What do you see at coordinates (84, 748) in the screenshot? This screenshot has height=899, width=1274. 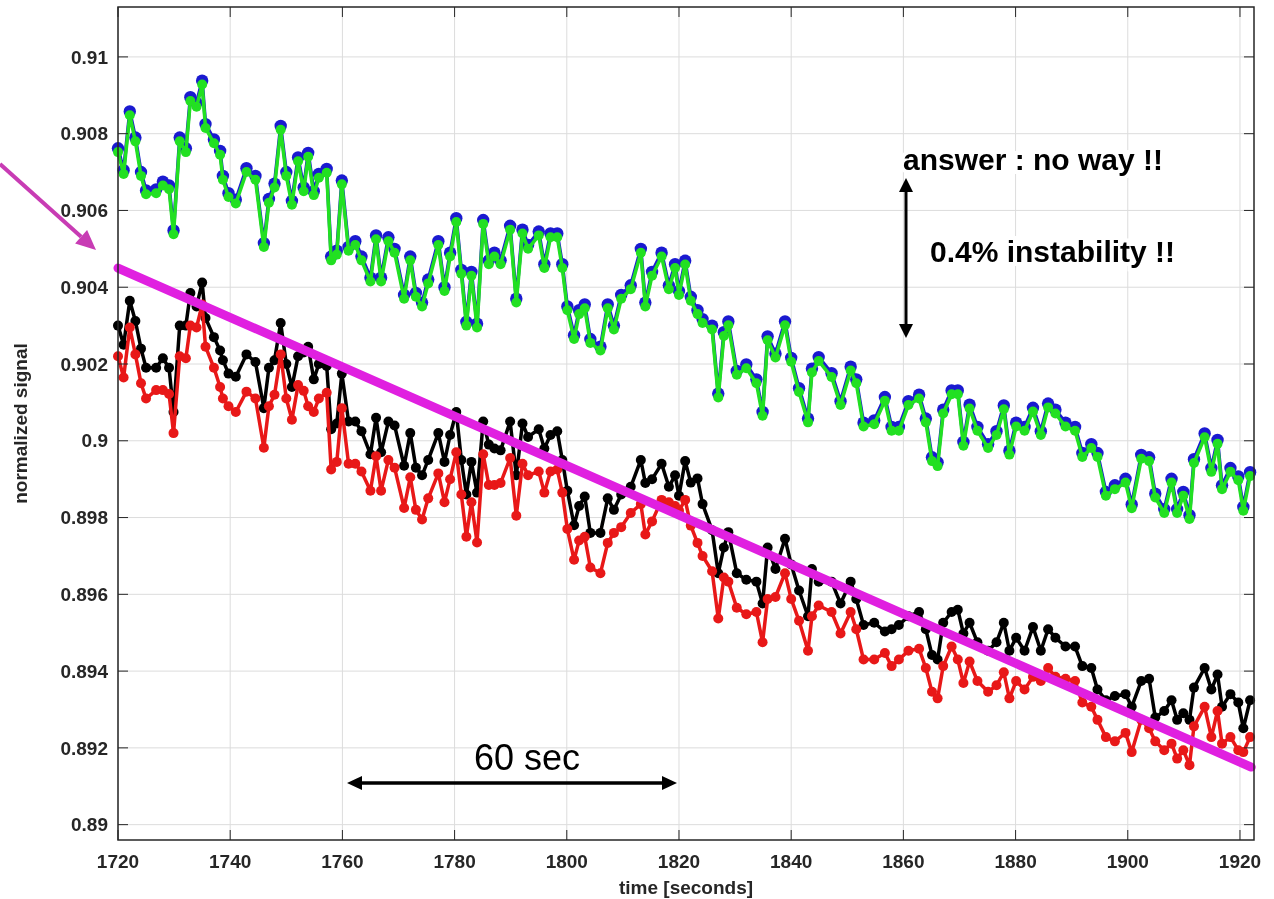 I see `y-tick-label: 0.892` at bounding box center [84, 748].